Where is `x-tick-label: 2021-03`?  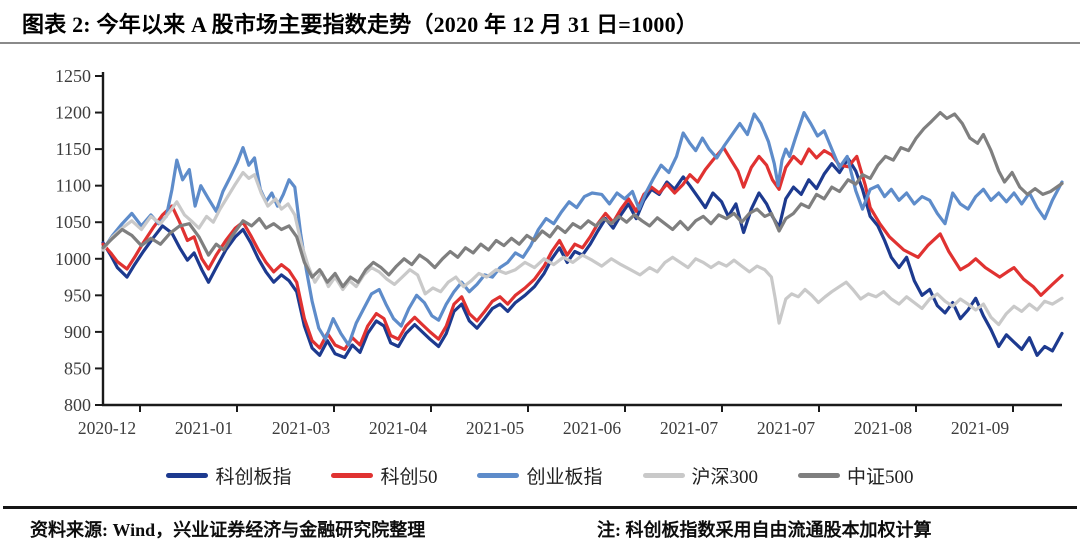
x-tick-label: 2021-03 is located at coordinates (301, 428).